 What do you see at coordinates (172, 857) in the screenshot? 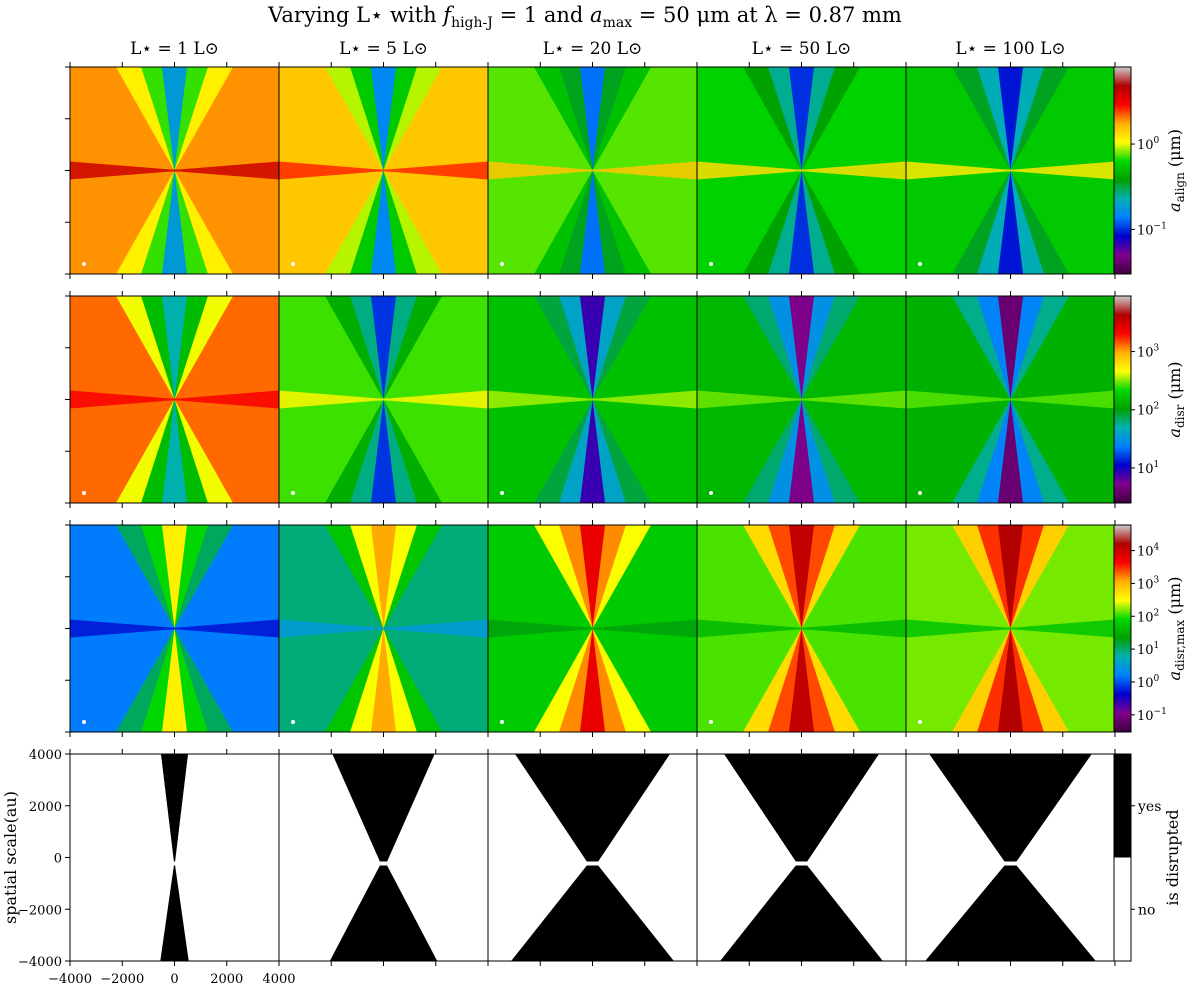
I see `panel-r4-c1` at bounding box center [172, 857].